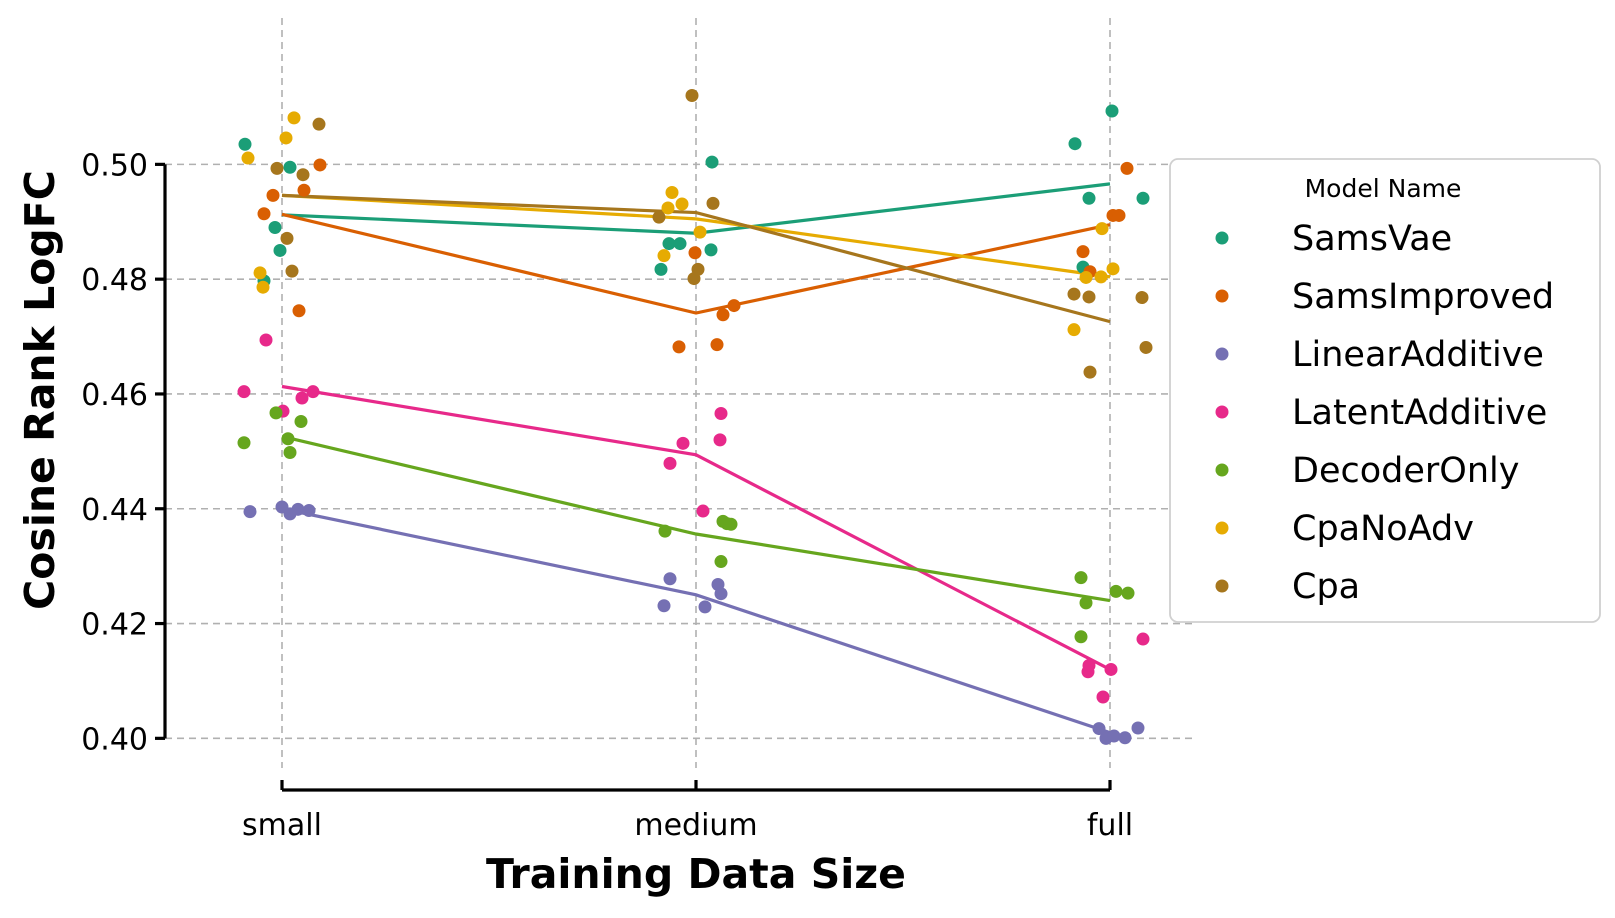  I want to click on x-tick-label: medium, so click(695, 825).